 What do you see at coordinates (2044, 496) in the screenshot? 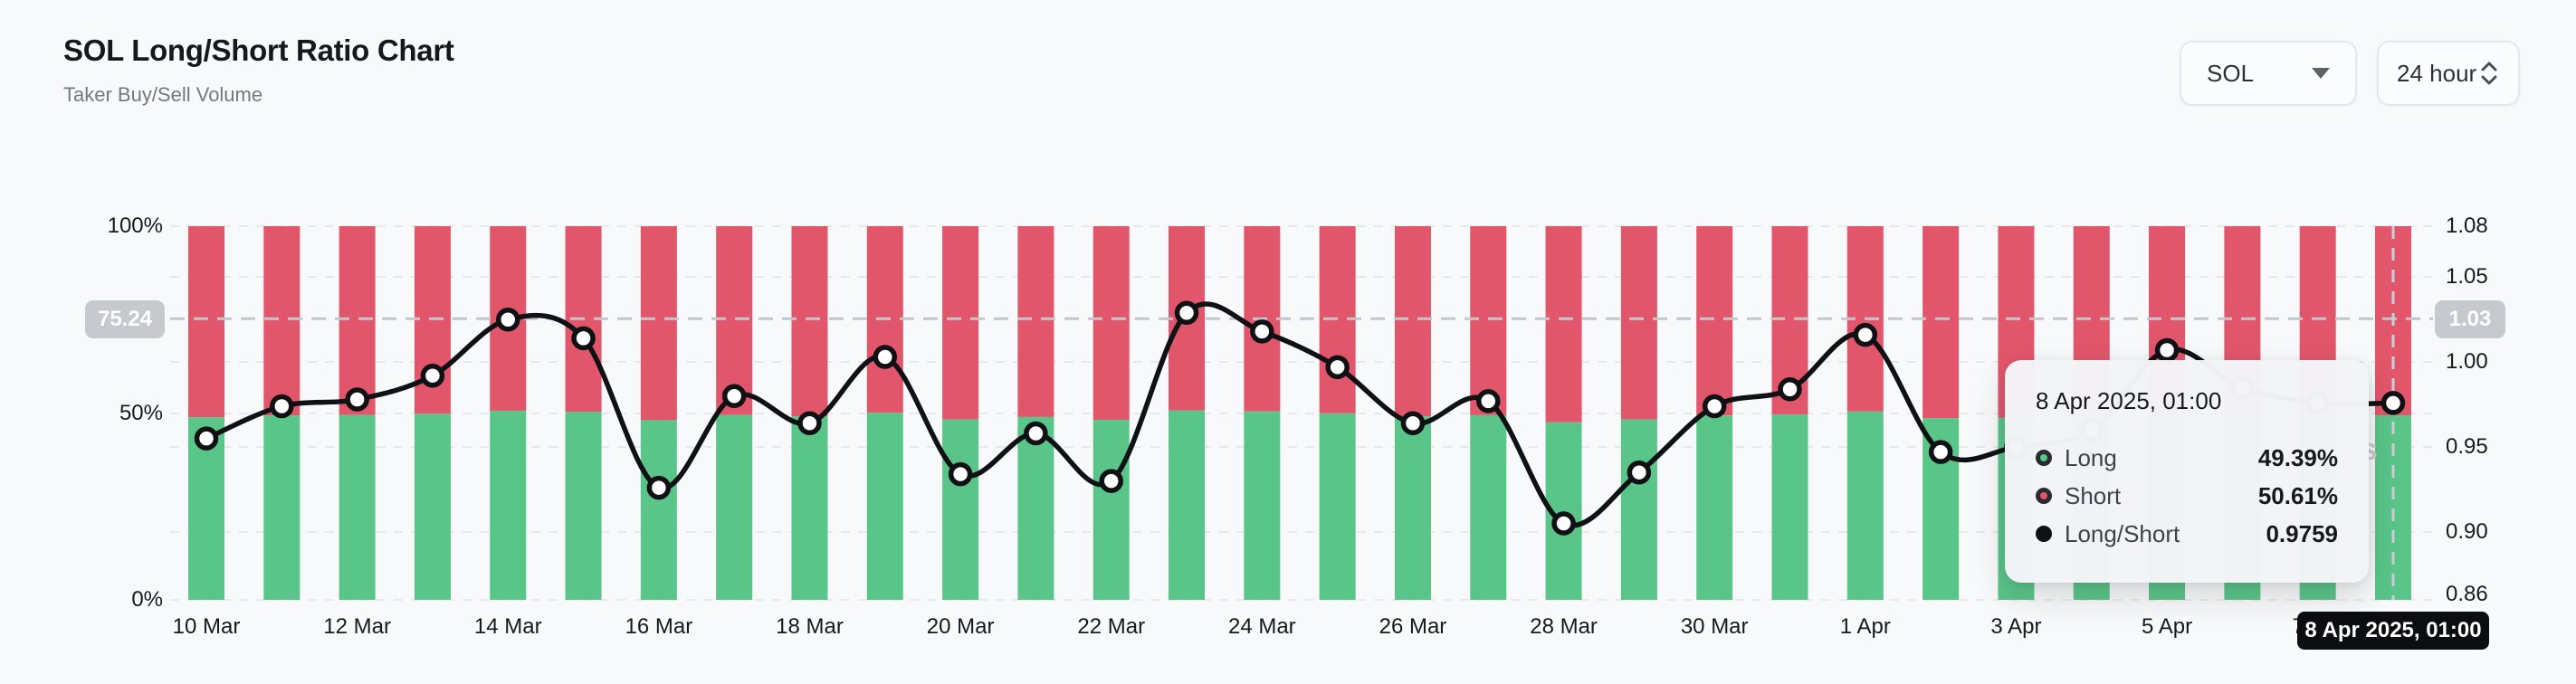
I see `short-marker-icon` at bounding box center [2044, 496].